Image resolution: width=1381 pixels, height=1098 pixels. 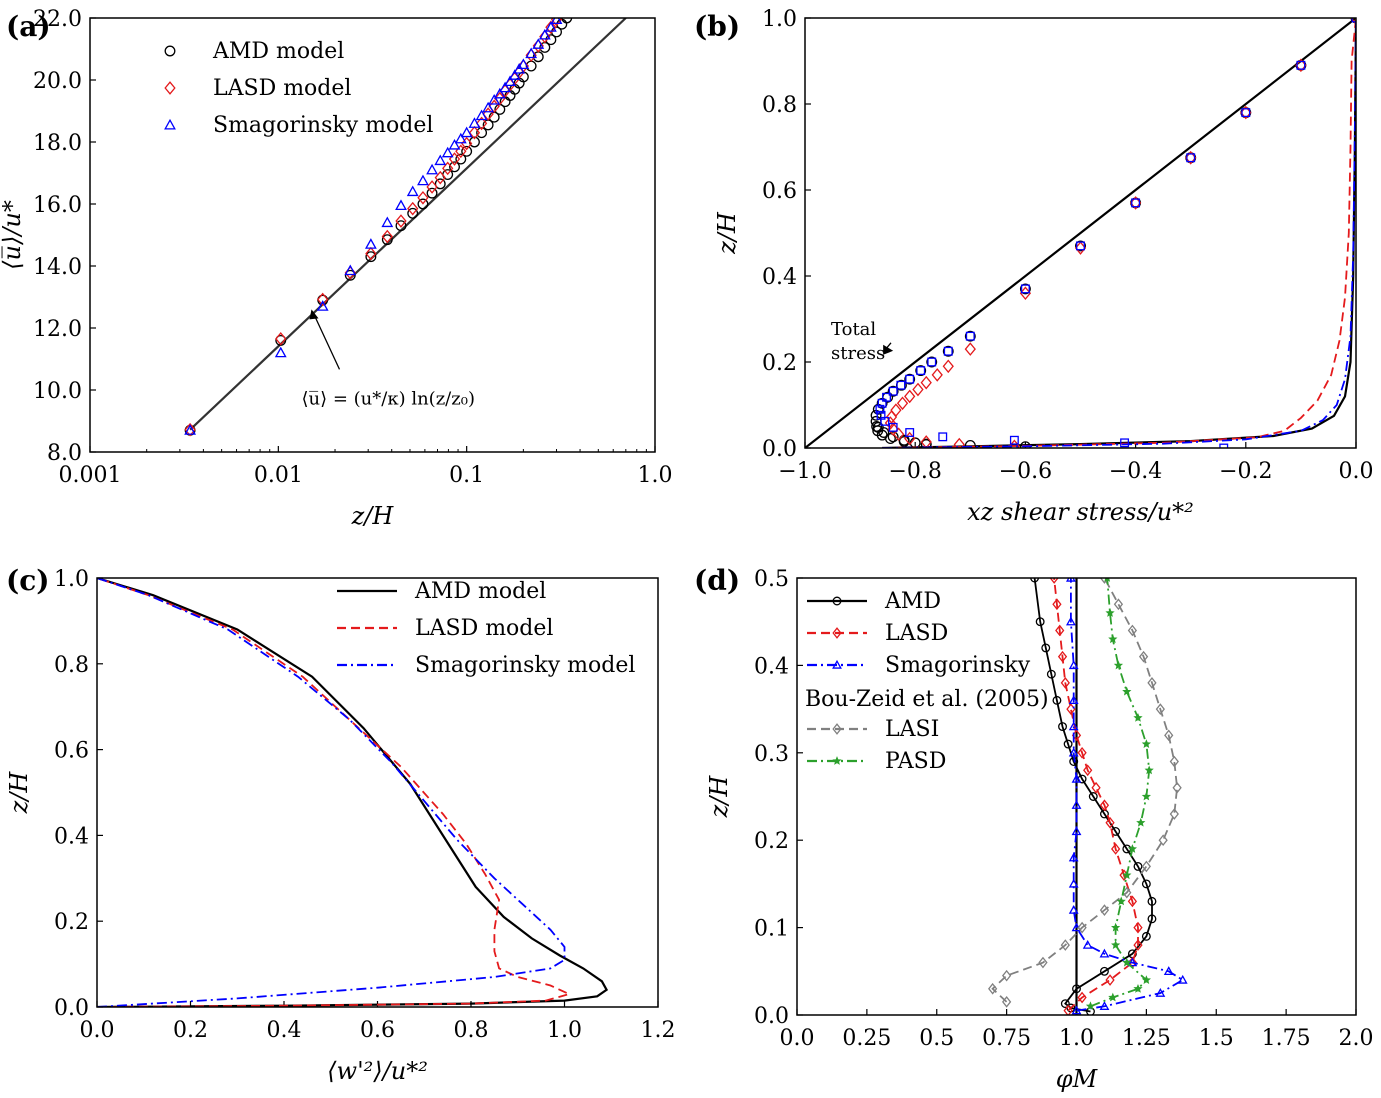 What do you see at coordinates (373, 516) in the screenshot?
I see `x-axis-label: z/H` at bounding box center [373, 516].